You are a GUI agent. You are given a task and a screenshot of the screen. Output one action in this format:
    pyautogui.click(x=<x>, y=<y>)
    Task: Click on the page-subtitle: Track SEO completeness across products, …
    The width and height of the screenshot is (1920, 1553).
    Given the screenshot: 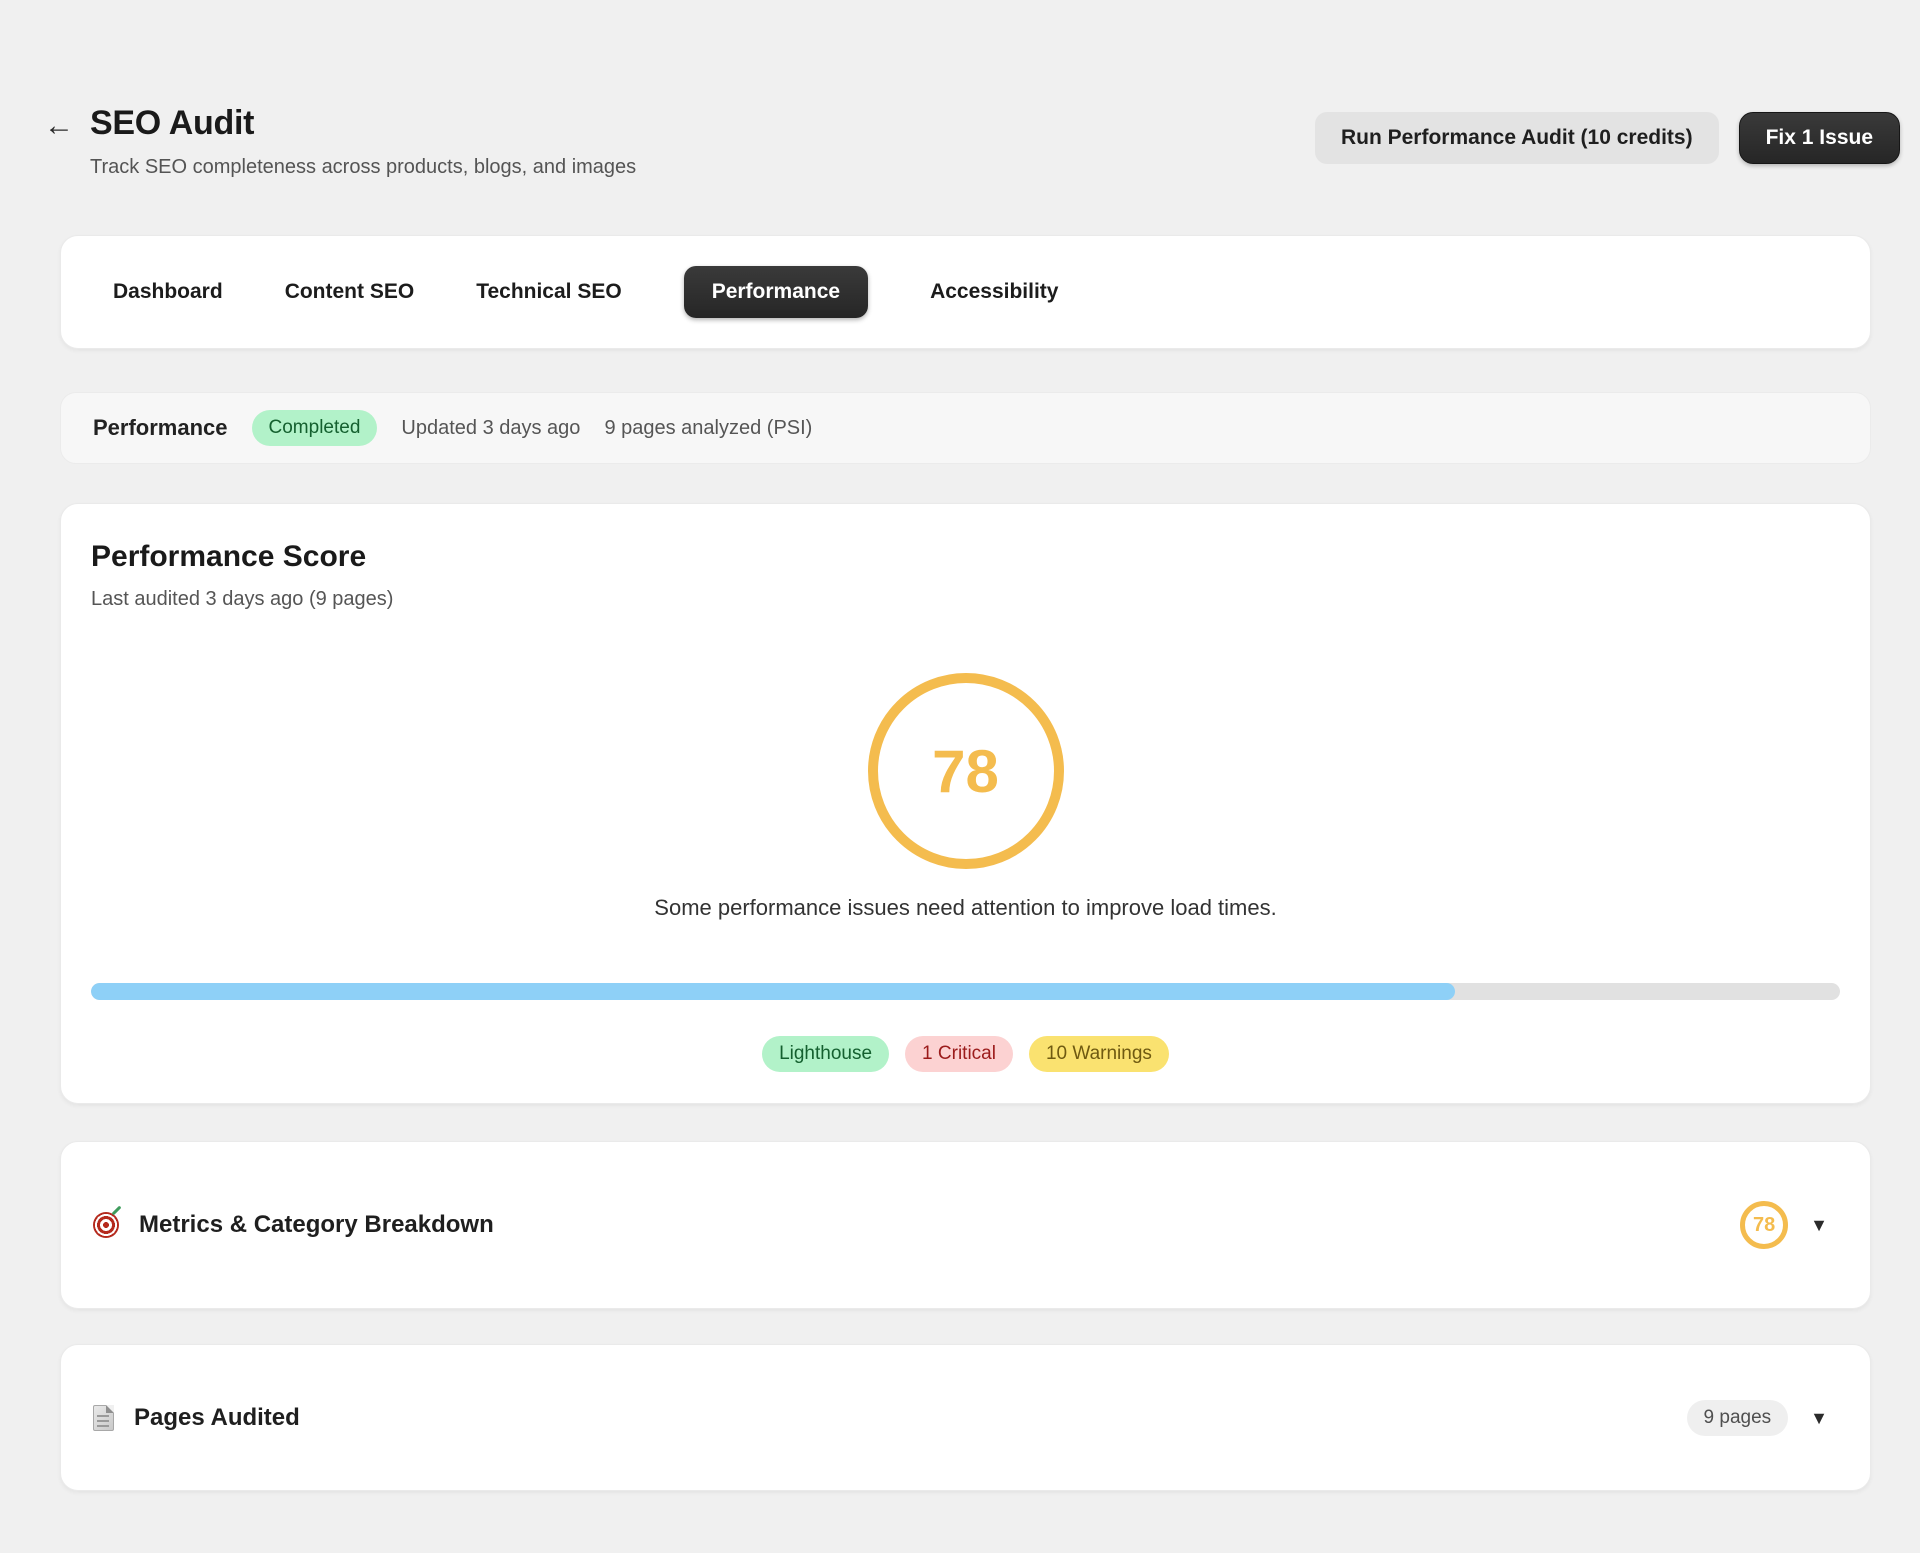 What is the action you would take?
    pyautogui.click(x=363, y=167)
    